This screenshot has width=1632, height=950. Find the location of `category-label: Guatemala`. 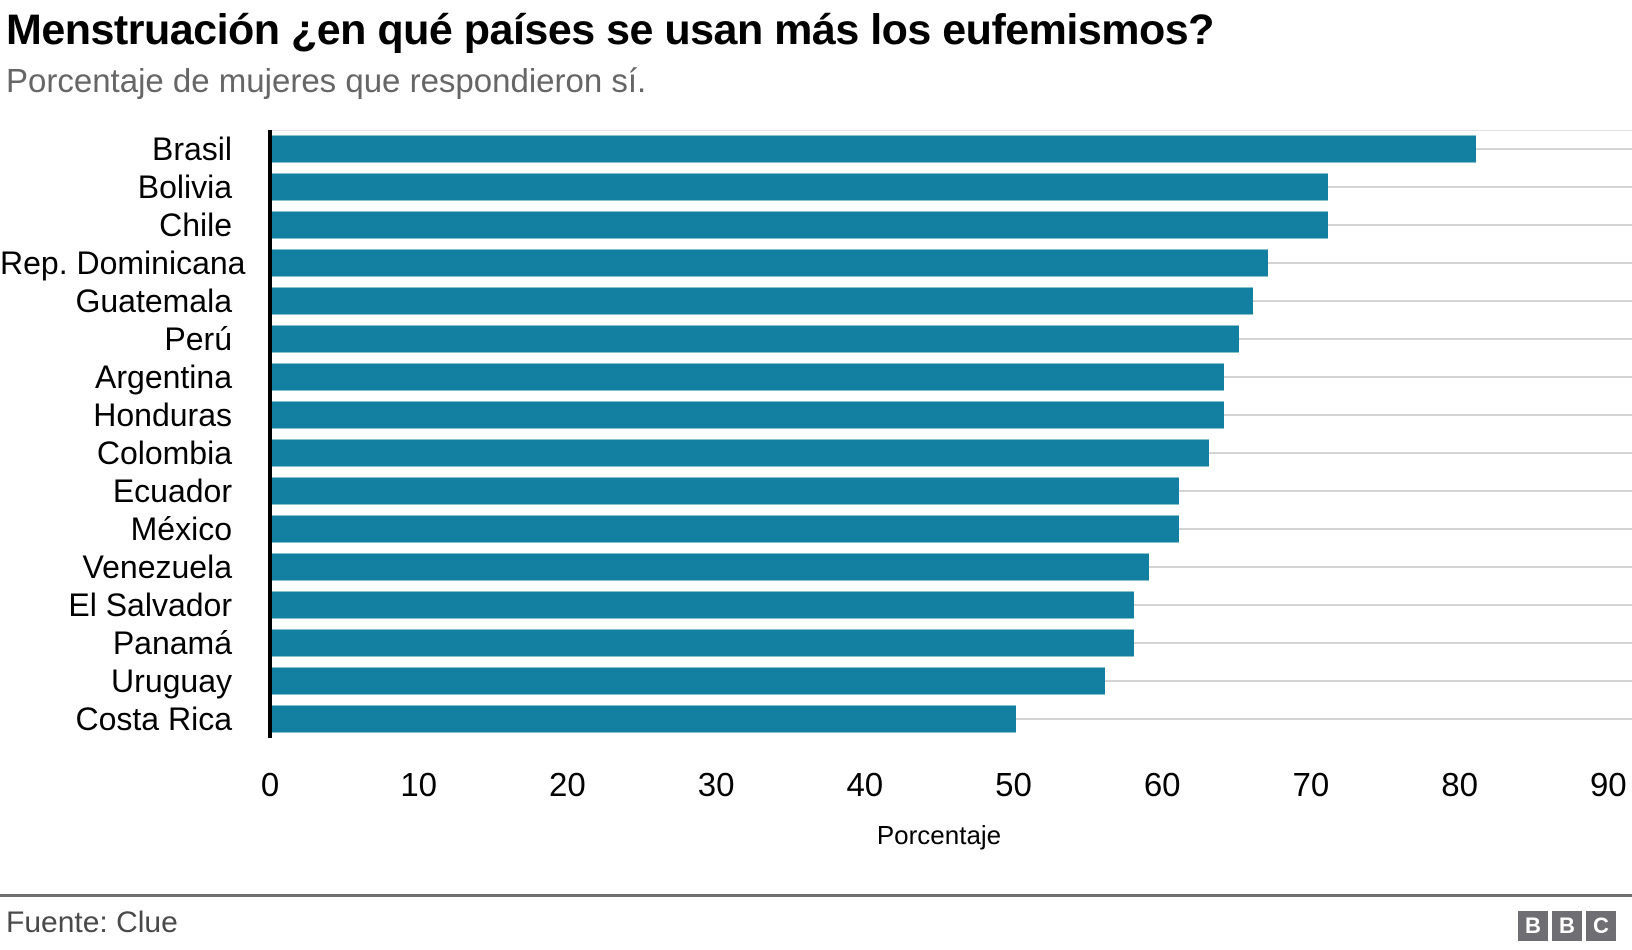

category-label: Guatemala is located at coordinates (153, 301).